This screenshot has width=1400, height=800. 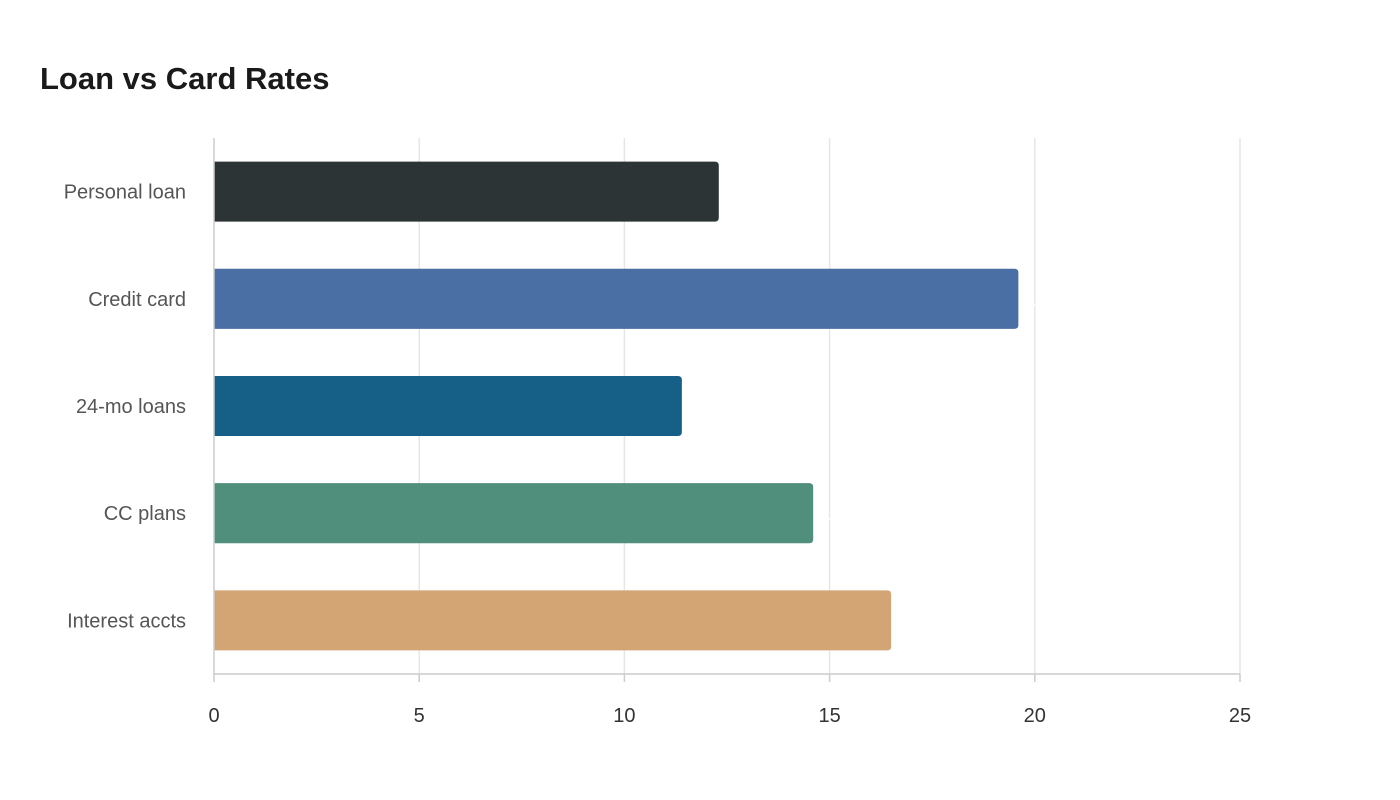 I want to click on value-label: 12.3, so click(x=744, y=193).